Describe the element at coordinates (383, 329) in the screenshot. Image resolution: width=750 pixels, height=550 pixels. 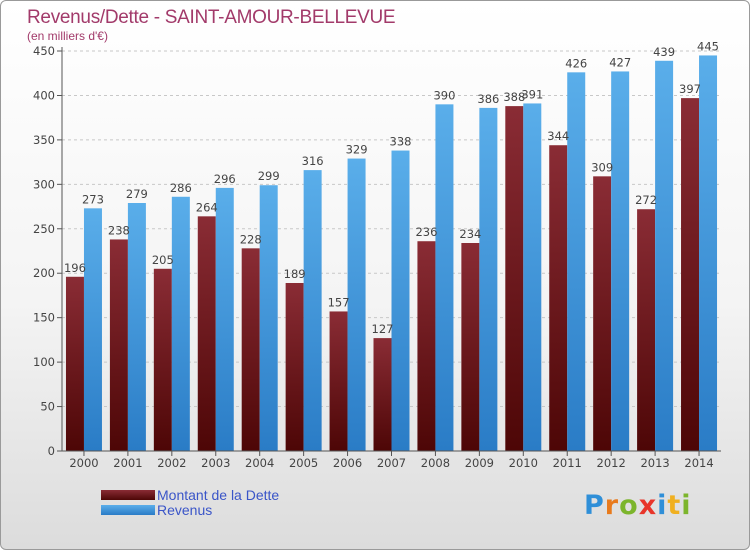
I see `data-label-dette: 127` at that location.